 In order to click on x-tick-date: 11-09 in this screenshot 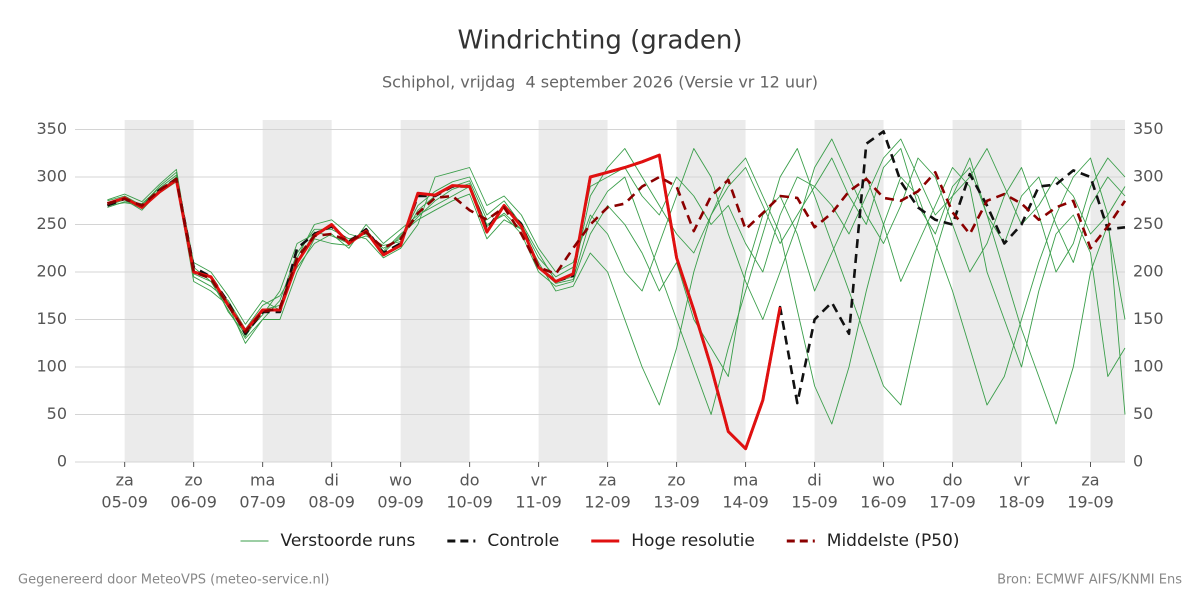, I will do `click(538, 502)`.